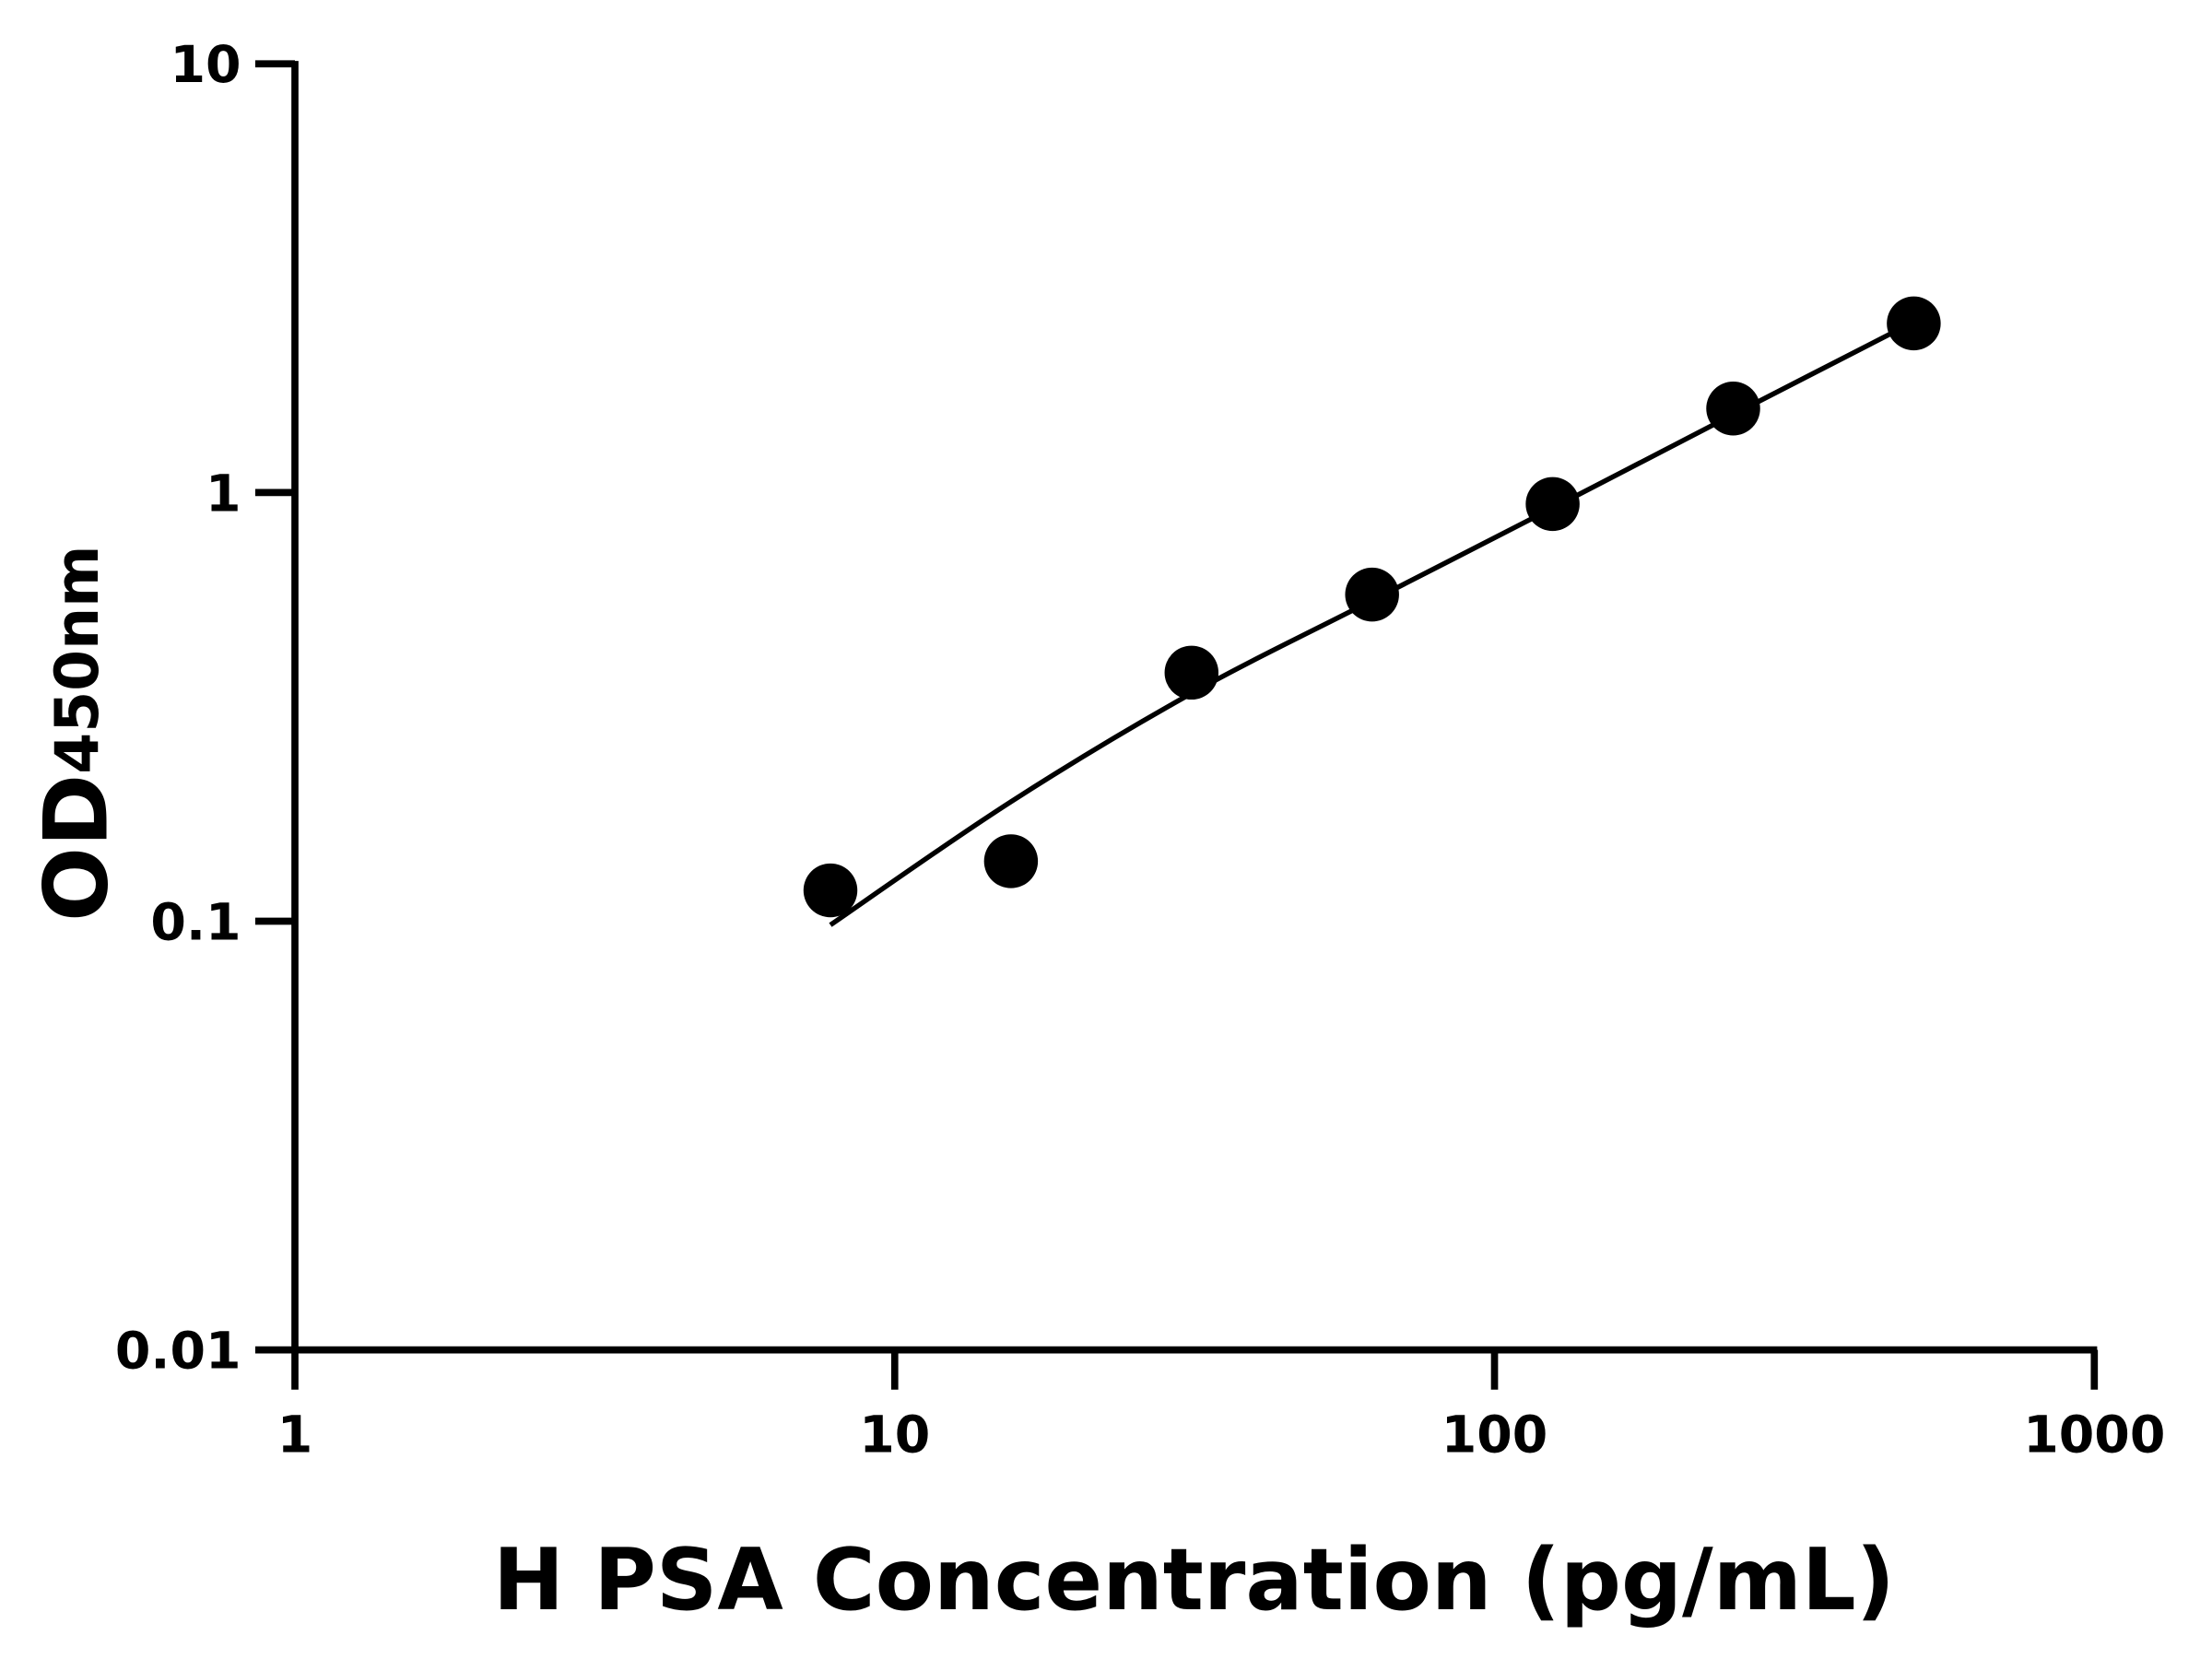 Image resolution: width=2212 pixels, height=1659 pixels. I want to click on y-axis-label: OD, so click(76, 848).